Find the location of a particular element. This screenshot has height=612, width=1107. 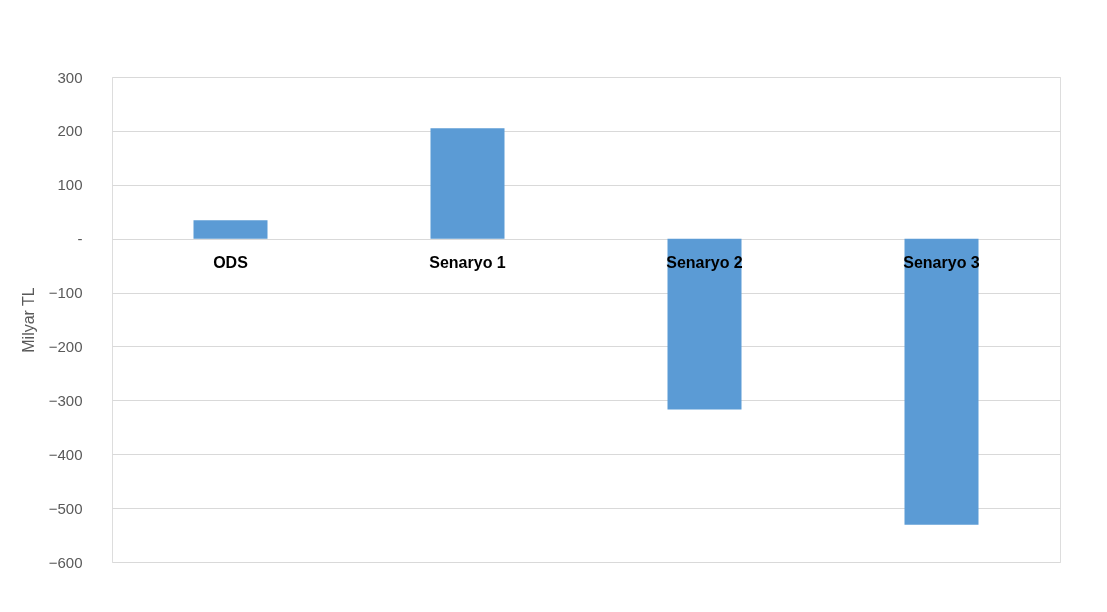

y-axis-title: Milyar TL is located at coordinates (28, 320).